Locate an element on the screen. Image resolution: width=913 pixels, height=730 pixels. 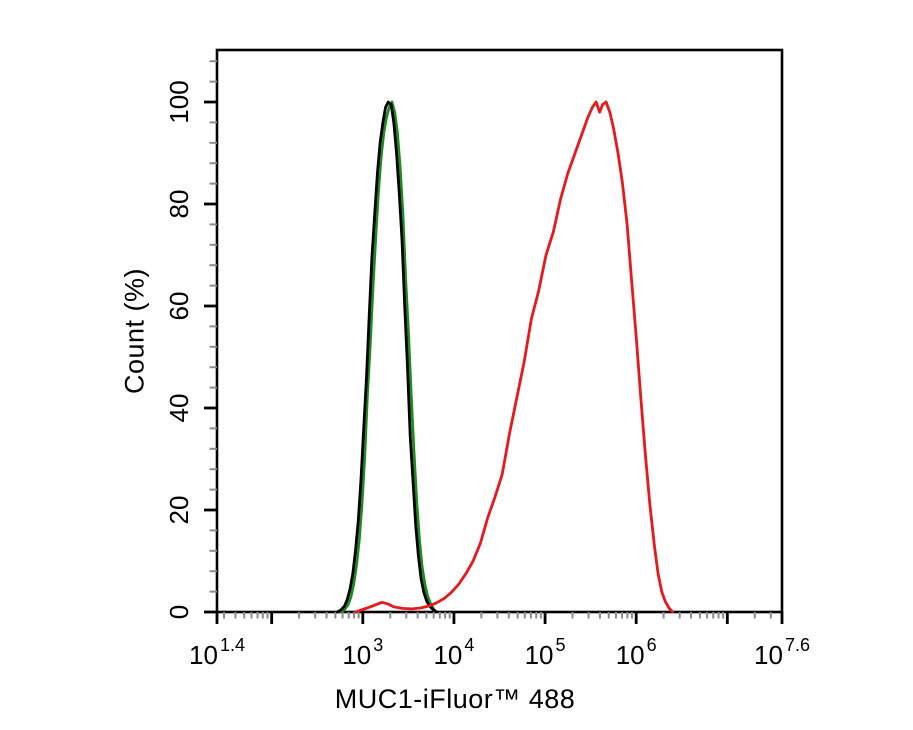
series-black-curve is located at coordinates (387, 357).